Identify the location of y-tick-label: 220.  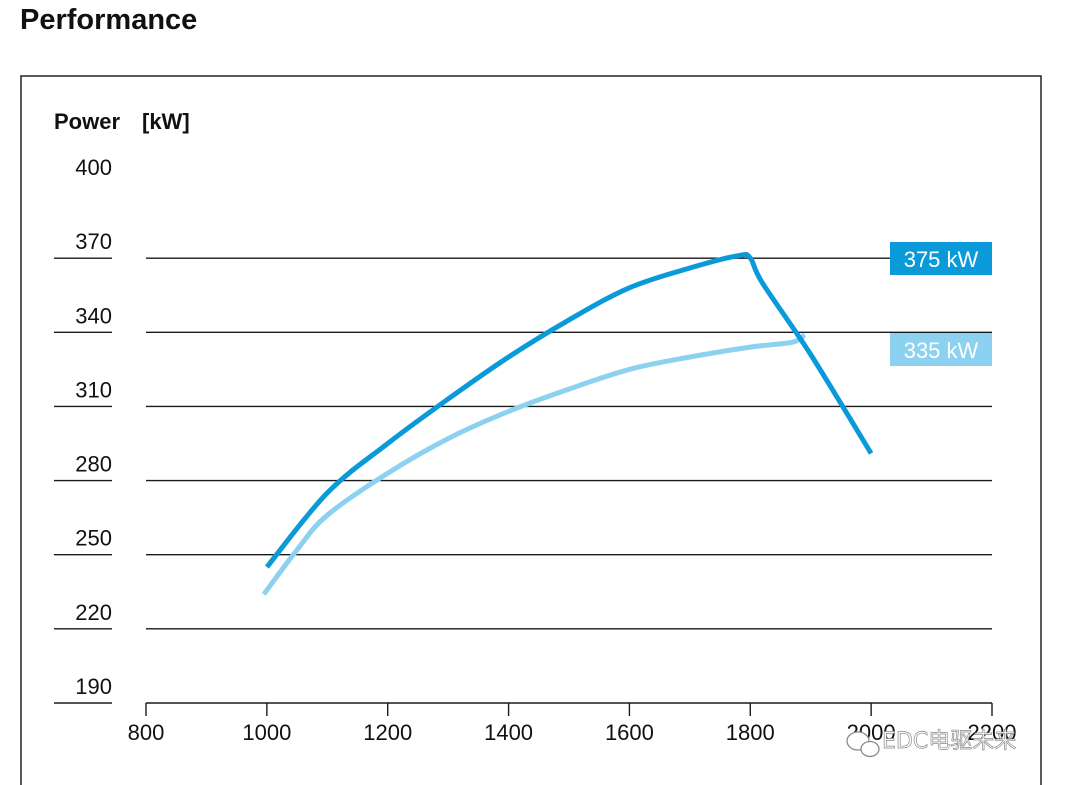
(93, 612).